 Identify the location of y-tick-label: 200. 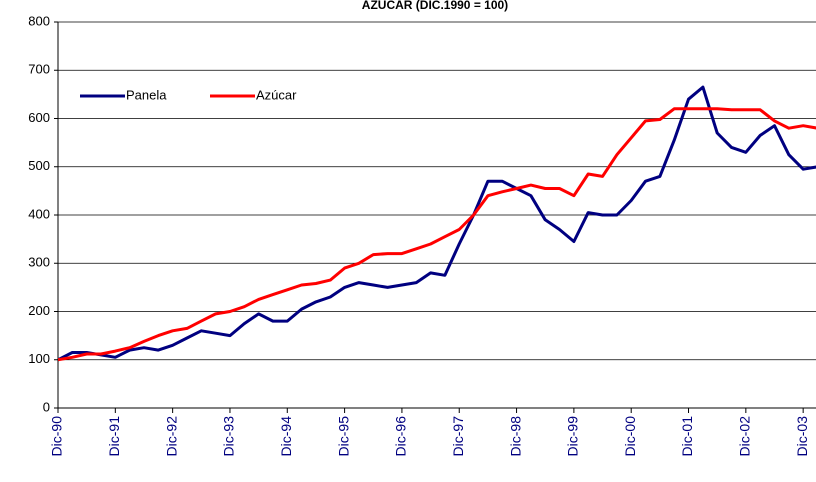
(39, 310).